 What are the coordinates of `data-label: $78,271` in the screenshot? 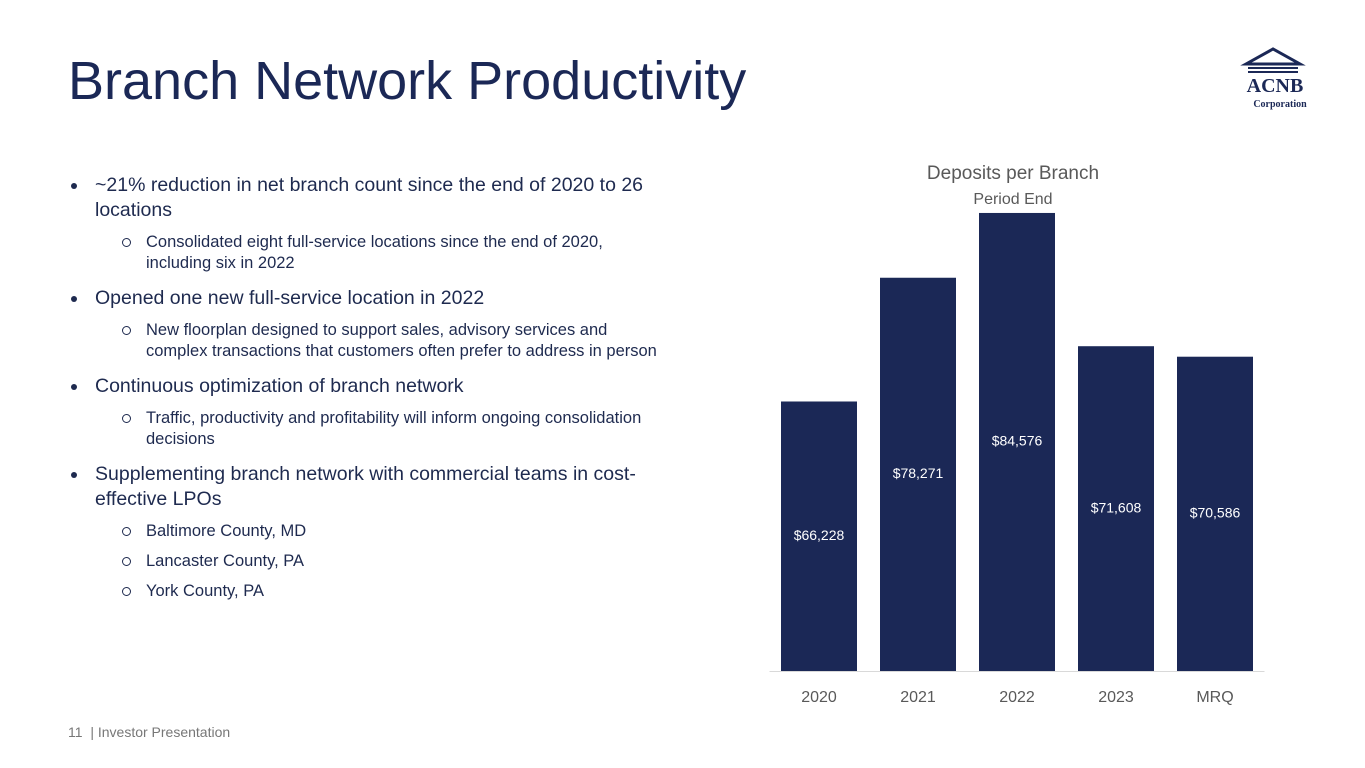 It's located at (918, 473).